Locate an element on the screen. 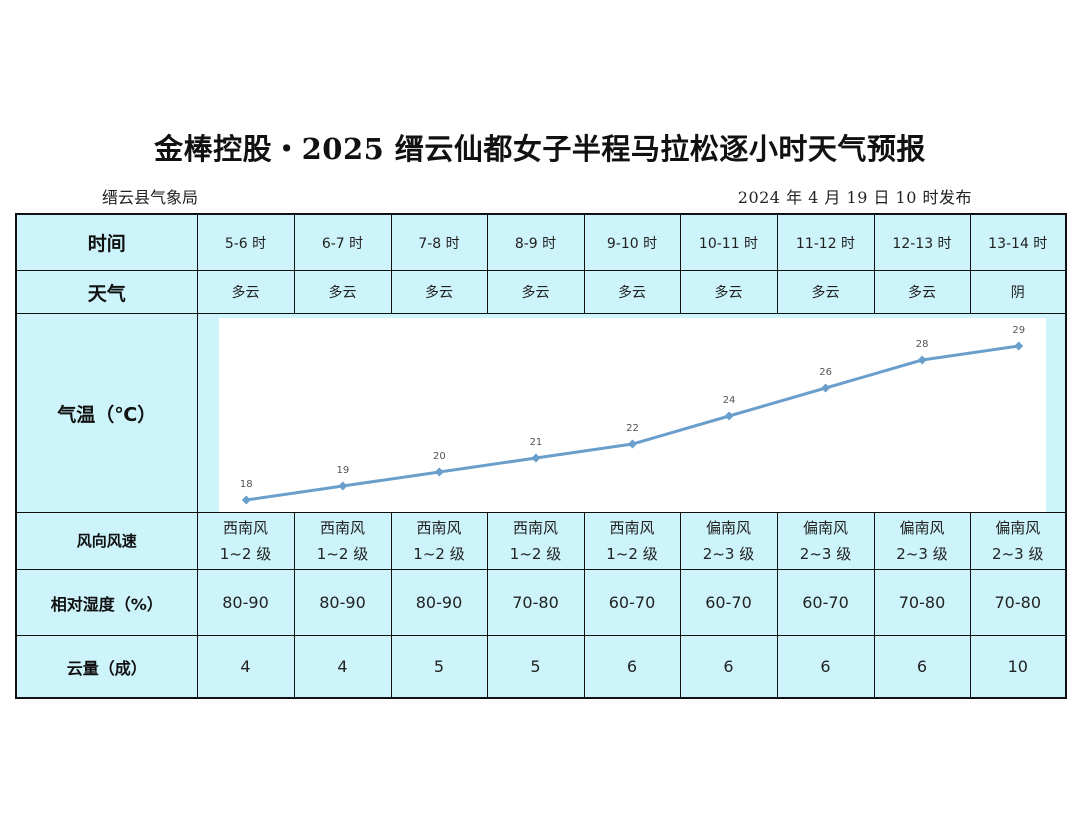 This screenshot has height=834, width=1080. time-cell: 7-8 时 is located at coordinates (439, 242).